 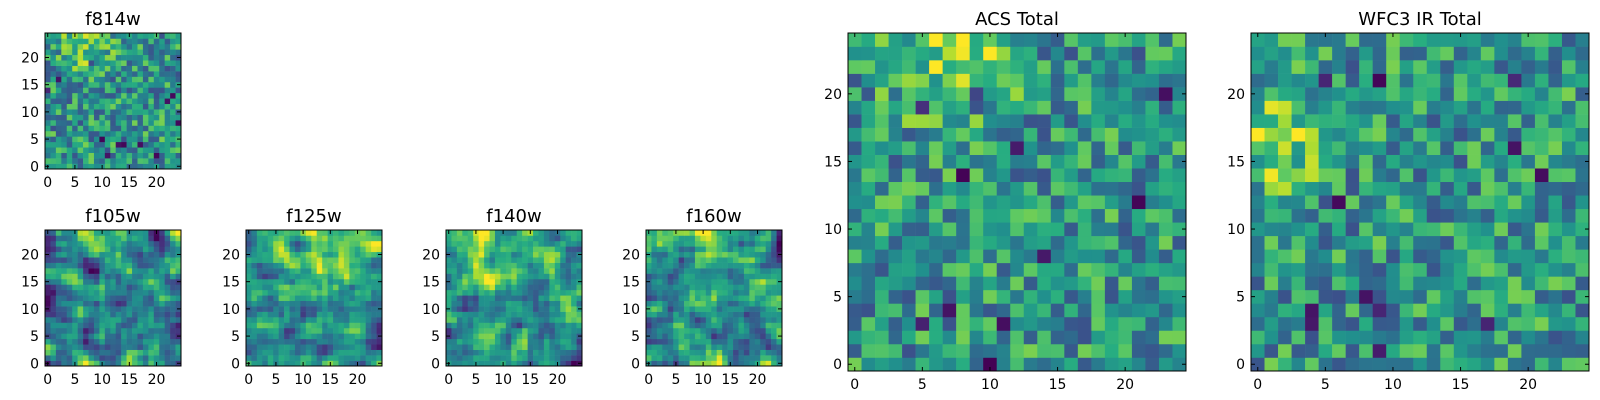 I want to click on x-tick-label: 0, so click(x=854, y=385).